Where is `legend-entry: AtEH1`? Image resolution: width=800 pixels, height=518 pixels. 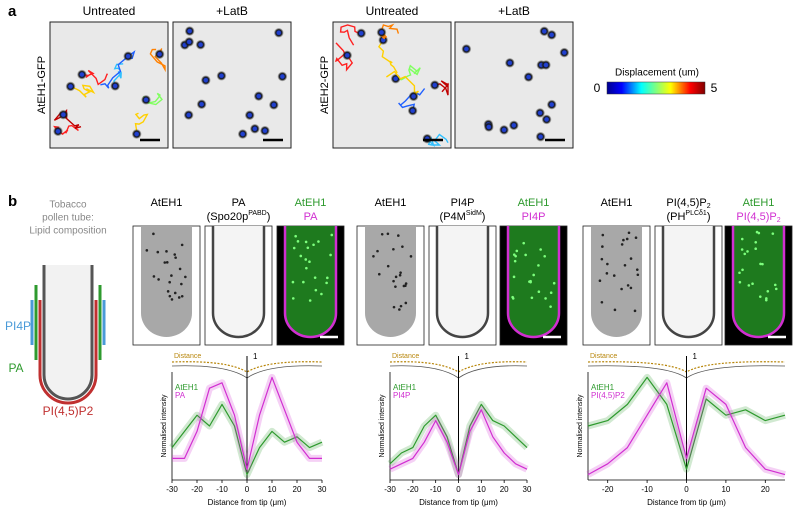 legend-entry: AtEH1 is located at coordinates (603, 387).